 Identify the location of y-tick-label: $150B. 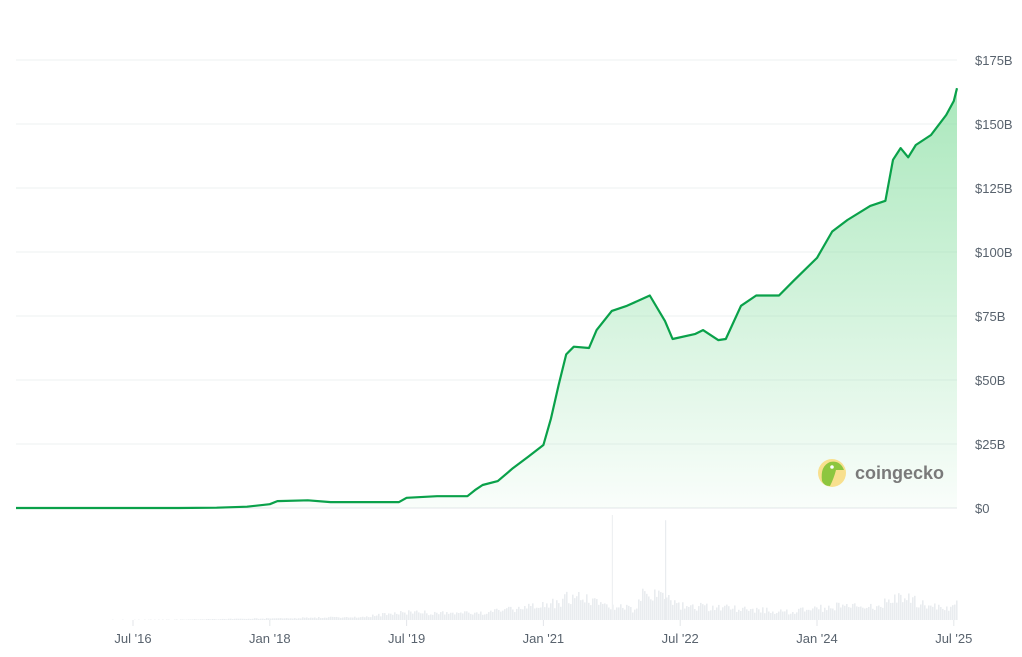
(994, 124).